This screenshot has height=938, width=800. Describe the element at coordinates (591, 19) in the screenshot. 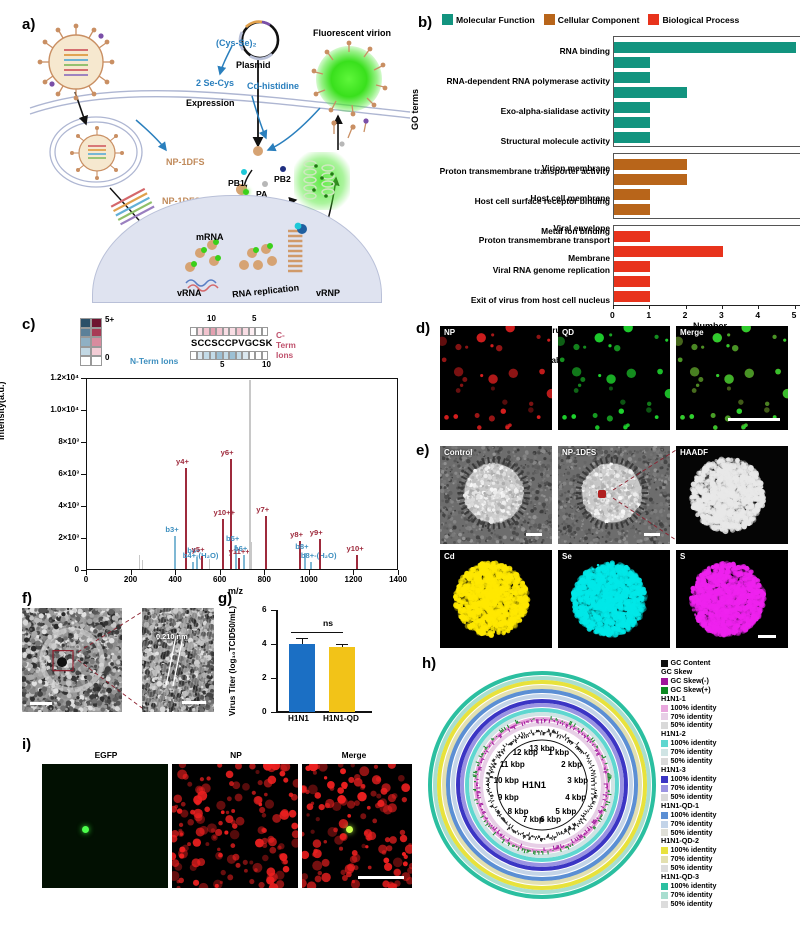

I see `go-legend-item: Cellular Component` at that location.